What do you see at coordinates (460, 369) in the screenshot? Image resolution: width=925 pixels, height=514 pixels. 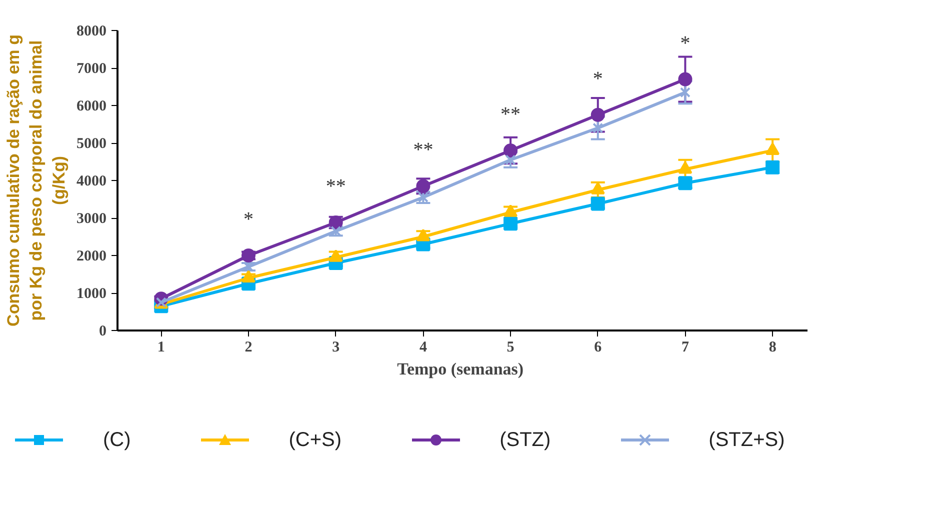 I see `x-axis-title: Tempo (semanas)` at bounding box center [460, 369].